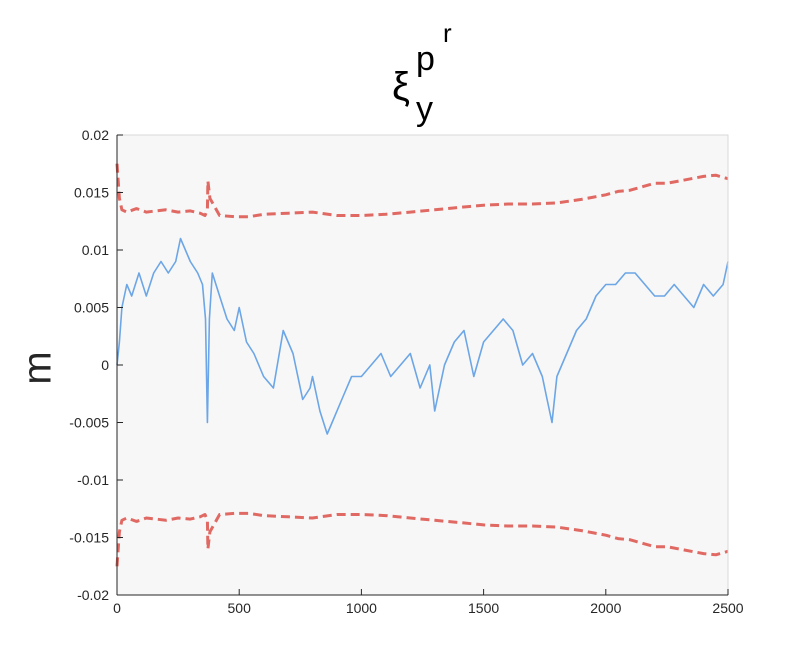  Describe the element at coordinates (89, 538) in the screenshot. I see `y-tick-label: -0.015` at that location.